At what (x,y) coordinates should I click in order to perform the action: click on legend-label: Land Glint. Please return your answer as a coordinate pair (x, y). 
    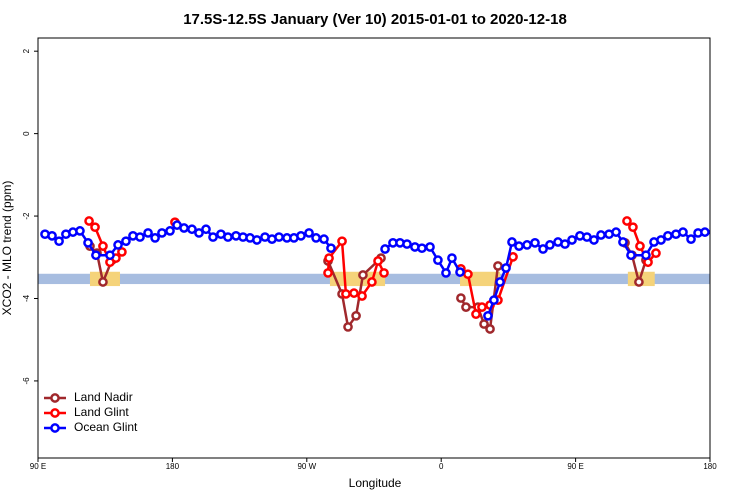
    Looking at the image, I should click on (101, 412).